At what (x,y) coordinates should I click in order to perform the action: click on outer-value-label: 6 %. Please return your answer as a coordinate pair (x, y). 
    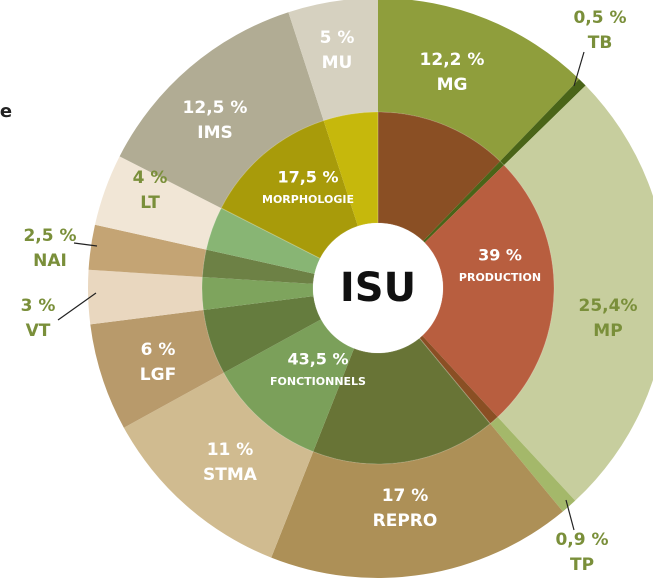
    Looking at the image, I should click on (158, 350).